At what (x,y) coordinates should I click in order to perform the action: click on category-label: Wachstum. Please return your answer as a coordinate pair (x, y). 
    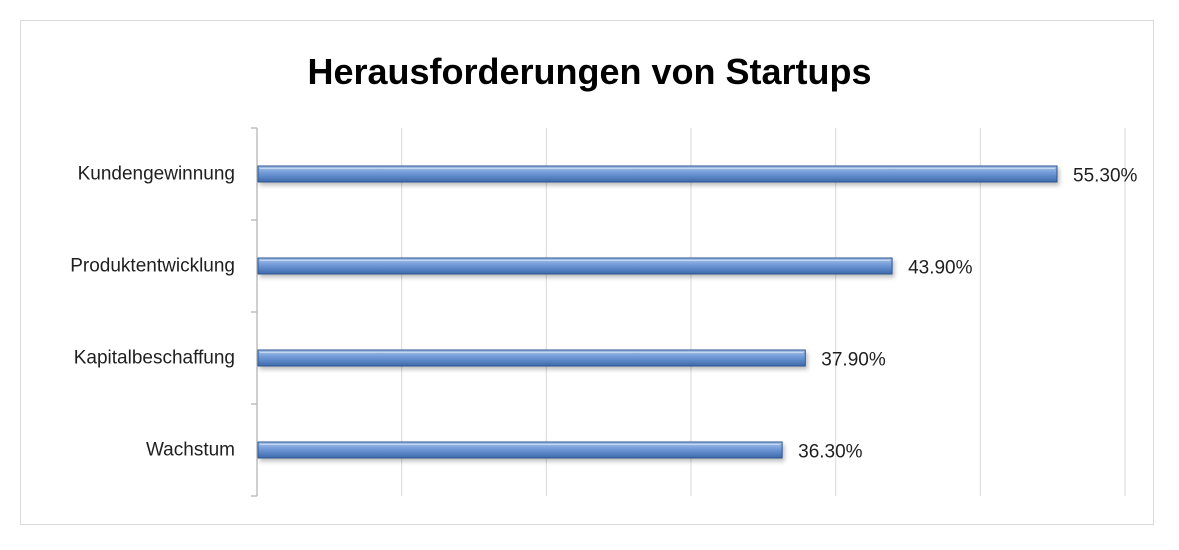
    Looking at the image, I should click on (190, 450).